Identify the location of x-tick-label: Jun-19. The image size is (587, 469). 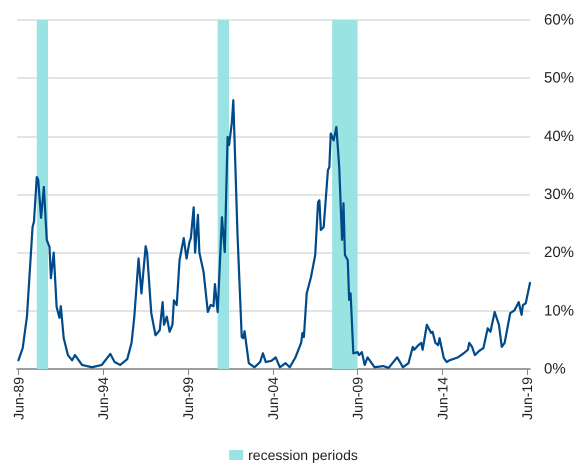
(527, 398).